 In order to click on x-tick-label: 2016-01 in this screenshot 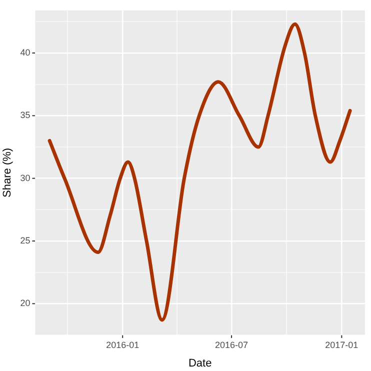, I will do `click(123, 345)`.